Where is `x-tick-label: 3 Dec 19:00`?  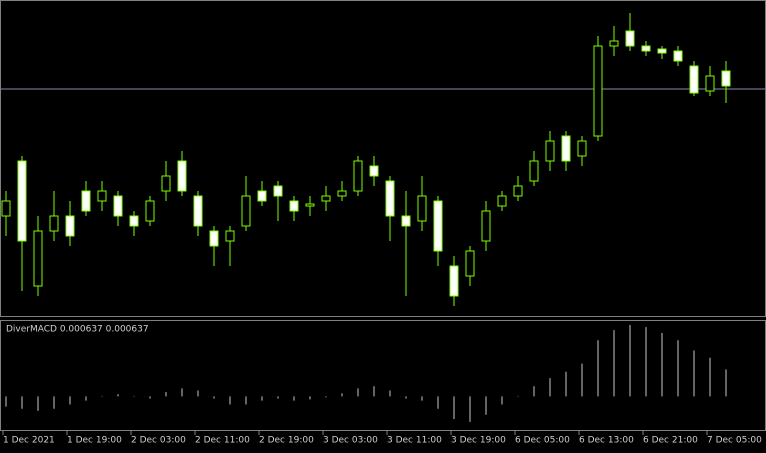 x-tick-label: 3 Dec 19:00 is located at coordinates (478, 441).